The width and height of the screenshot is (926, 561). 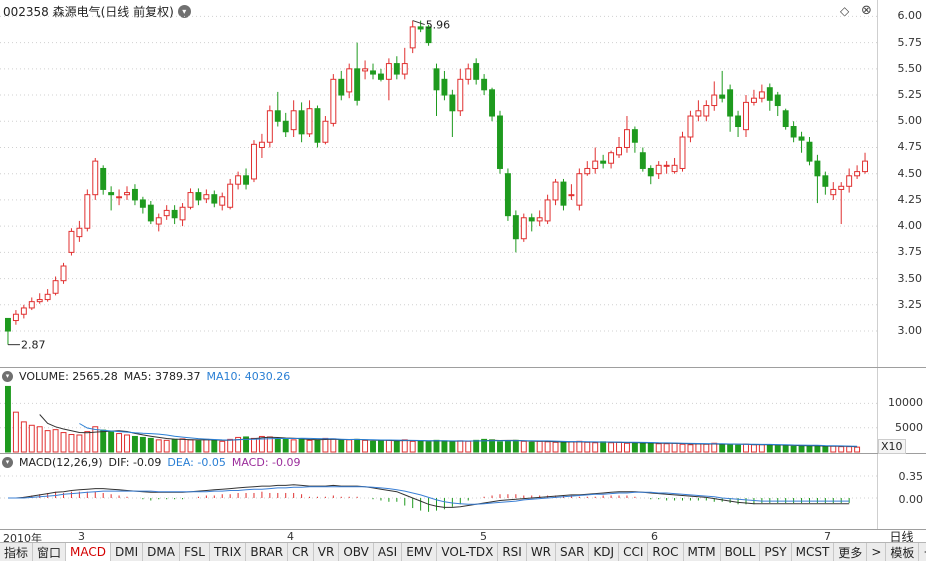 I want to click on price-axis-label: 3.25, so click(x=910, y=304).